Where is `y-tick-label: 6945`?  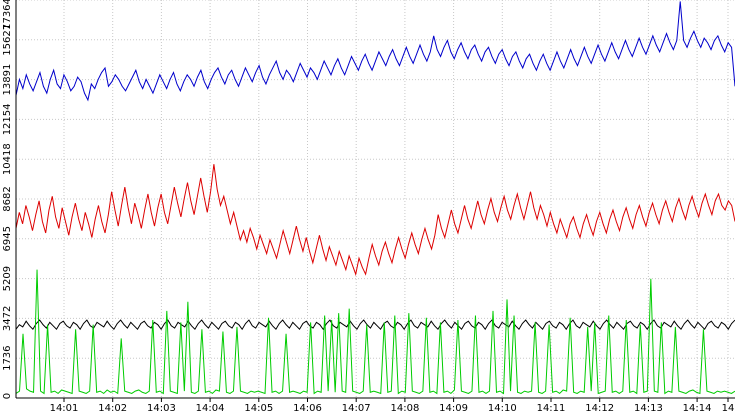
y-tick-label: 6945 is located at coordinates (7, 238).